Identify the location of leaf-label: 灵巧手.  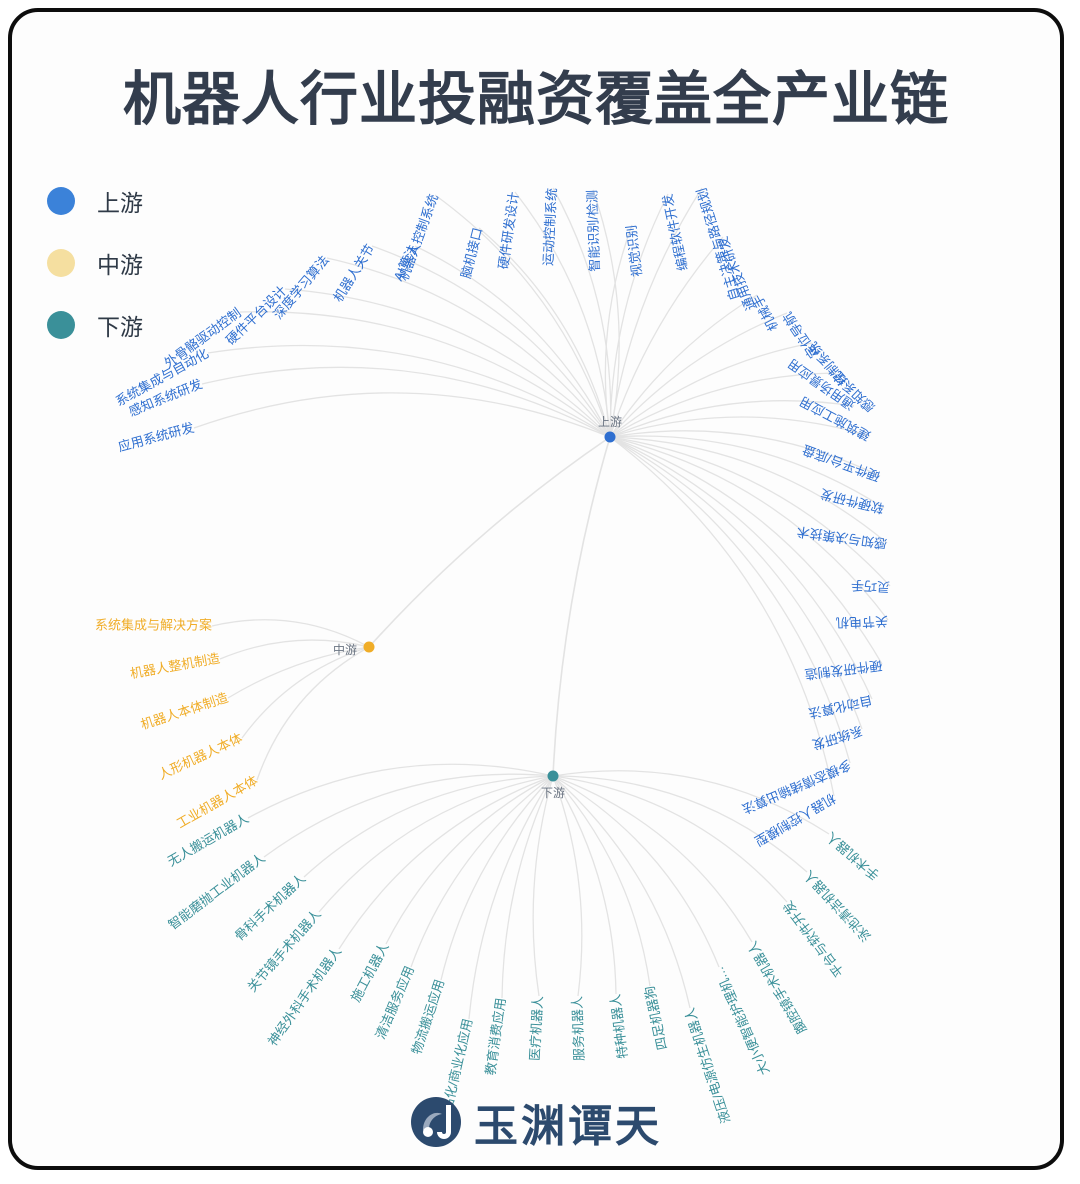
(871, 586).